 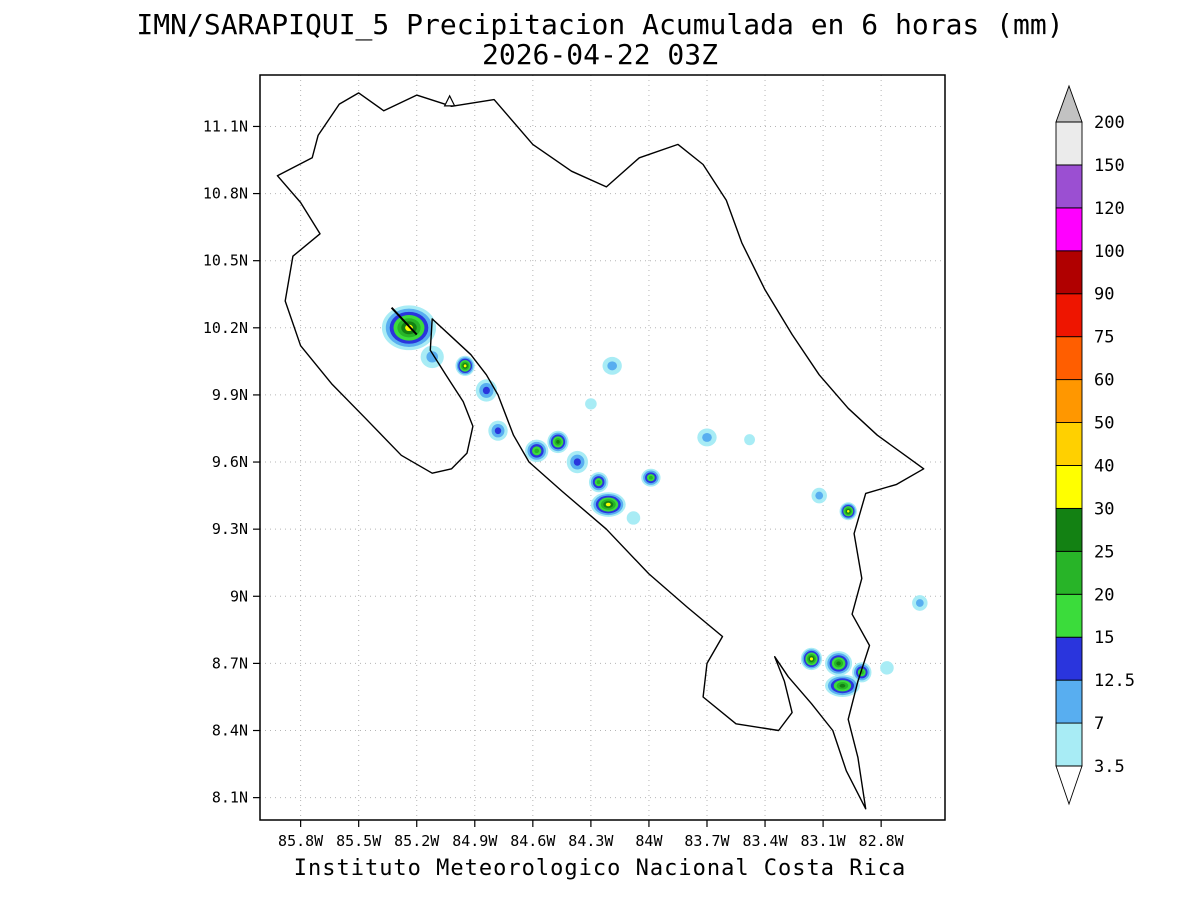 What do you see at coordinates (1104, 509) in the screenshot?
I see `colorbar-label: 30` at bounding box center [1104, 509].